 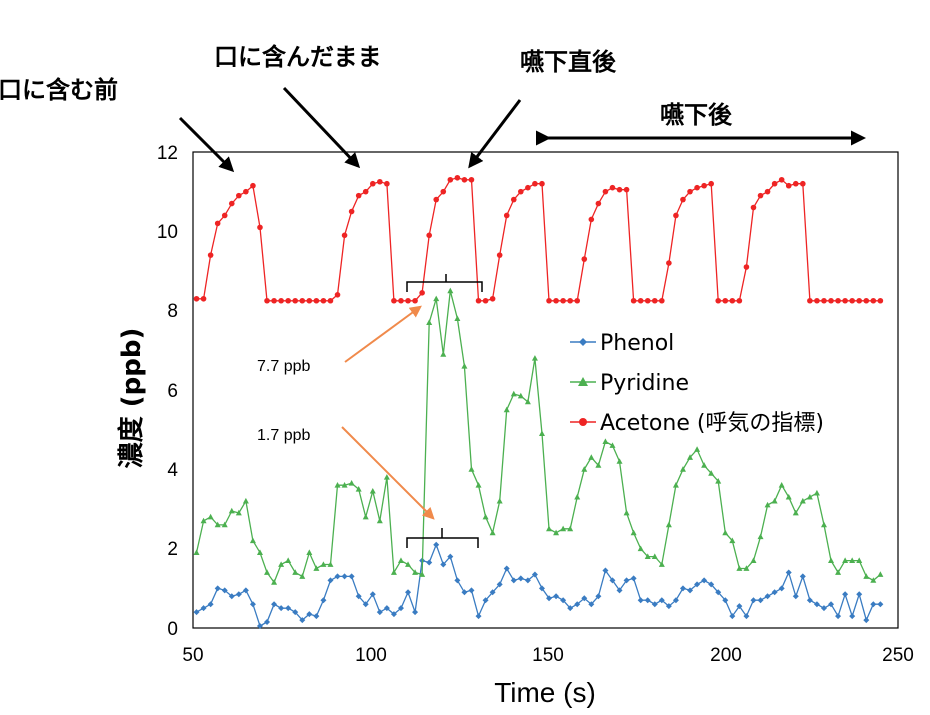 I want to click on series-line, so click(x=538, y=584).